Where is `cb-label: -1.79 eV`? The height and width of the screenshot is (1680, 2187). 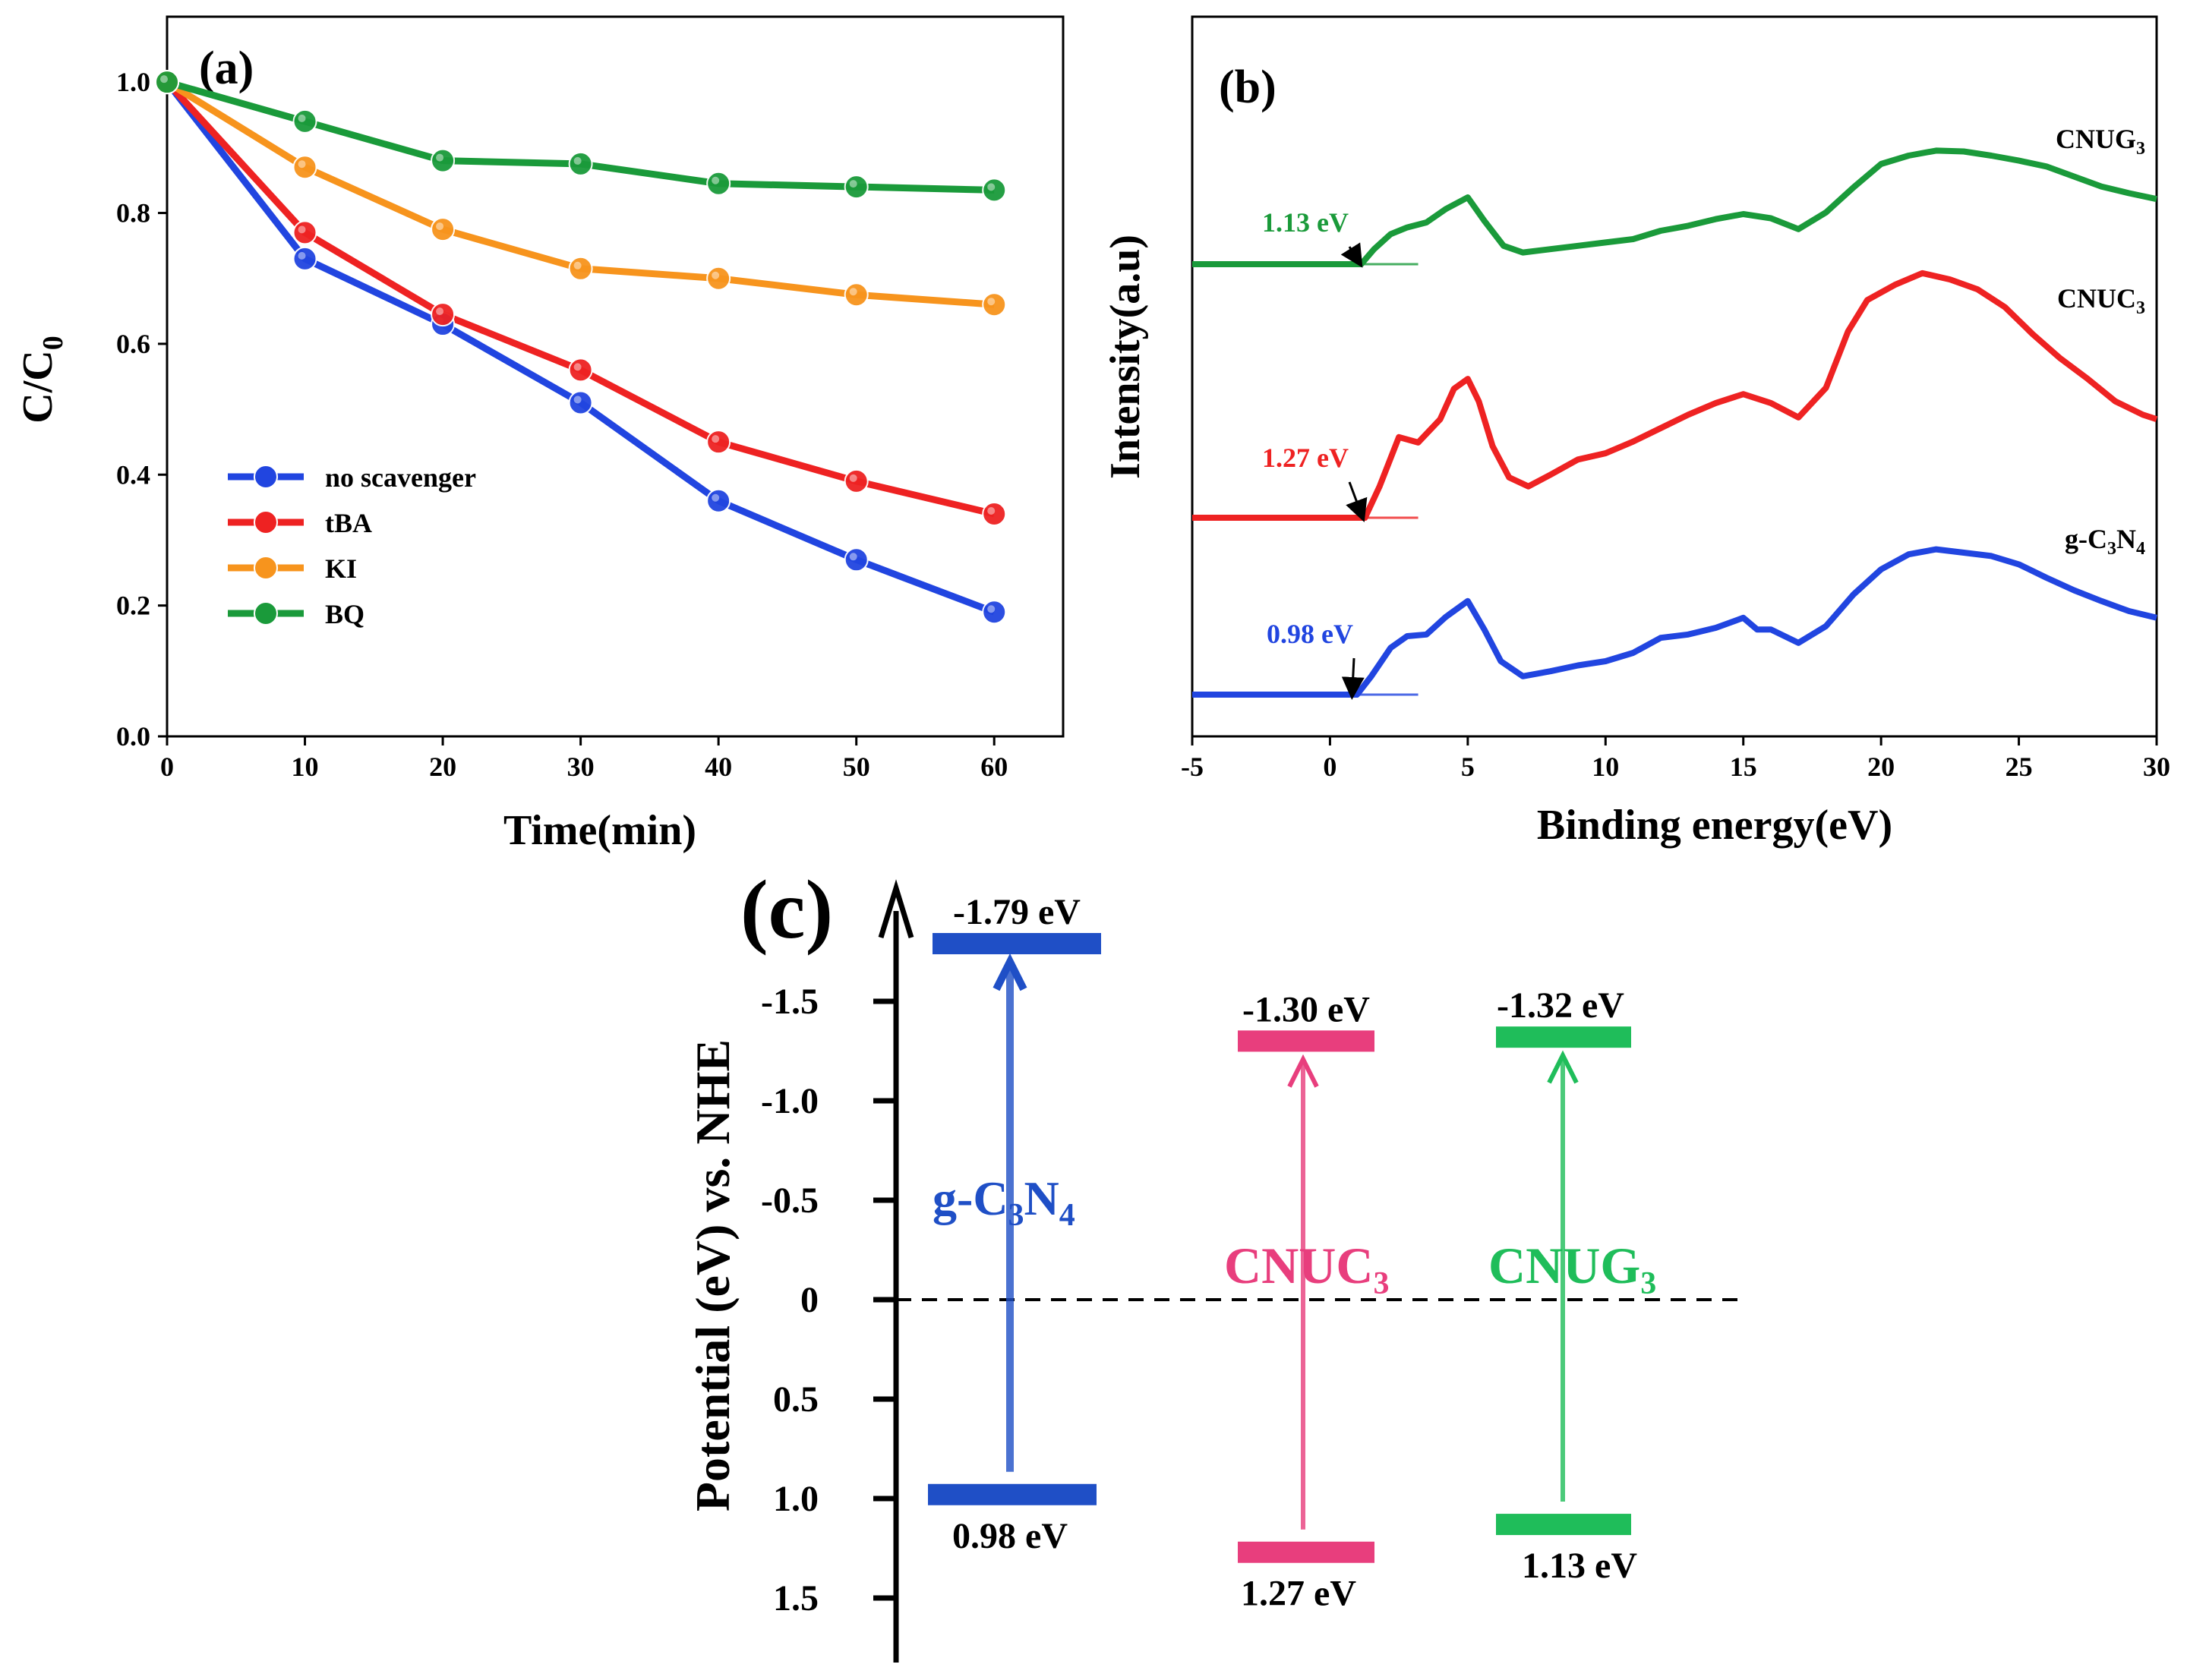 cb-label: -1.79 eV is located at coordinates (1017, 912).